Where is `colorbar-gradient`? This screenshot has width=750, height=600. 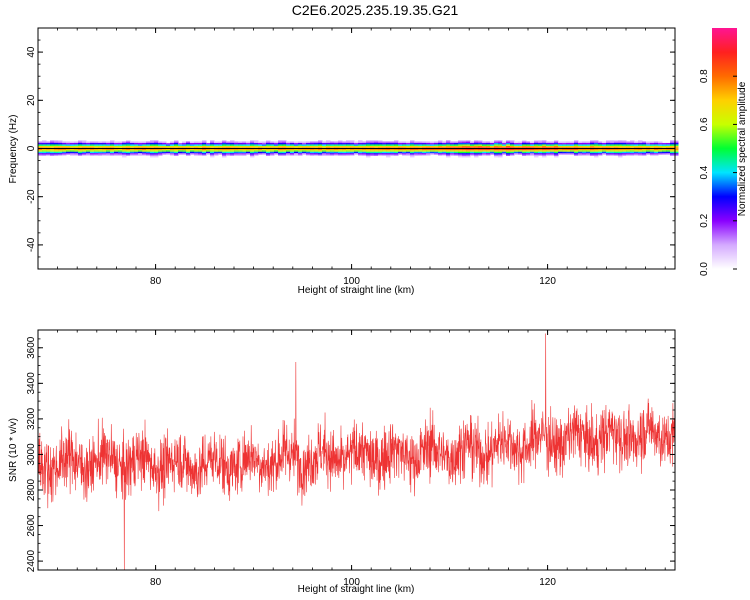 colorbar-gradient is located at coordinates (724, 148).